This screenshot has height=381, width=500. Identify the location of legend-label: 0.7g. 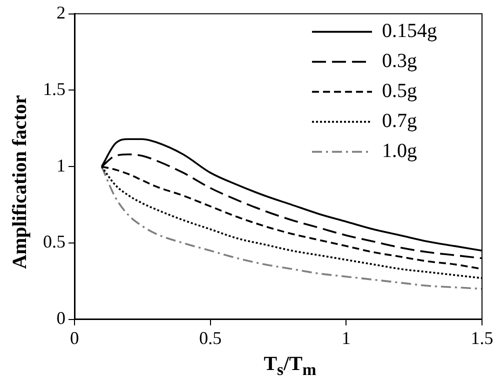
(399, 121).